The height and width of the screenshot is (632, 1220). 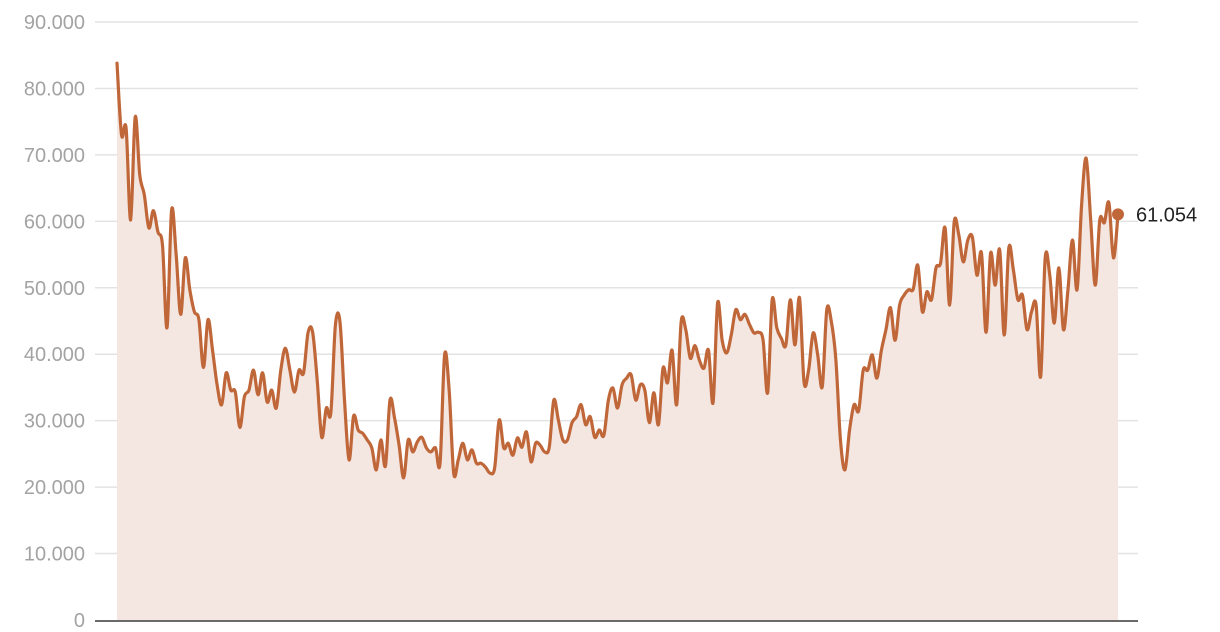 I want to click on y-tick-label: 20.000, so click(x=54, y=488).